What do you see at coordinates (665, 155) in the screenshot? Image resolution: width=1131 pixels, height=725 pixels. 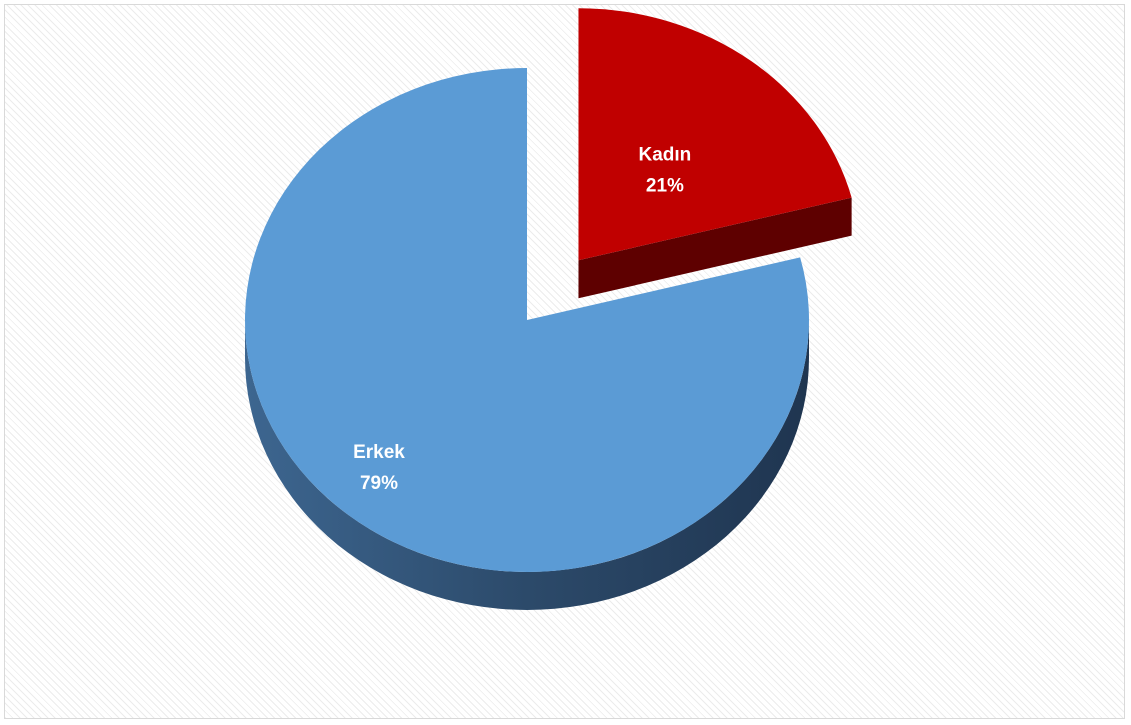 I see `data-label-category: Kadın` at bounding box center [665, 155].